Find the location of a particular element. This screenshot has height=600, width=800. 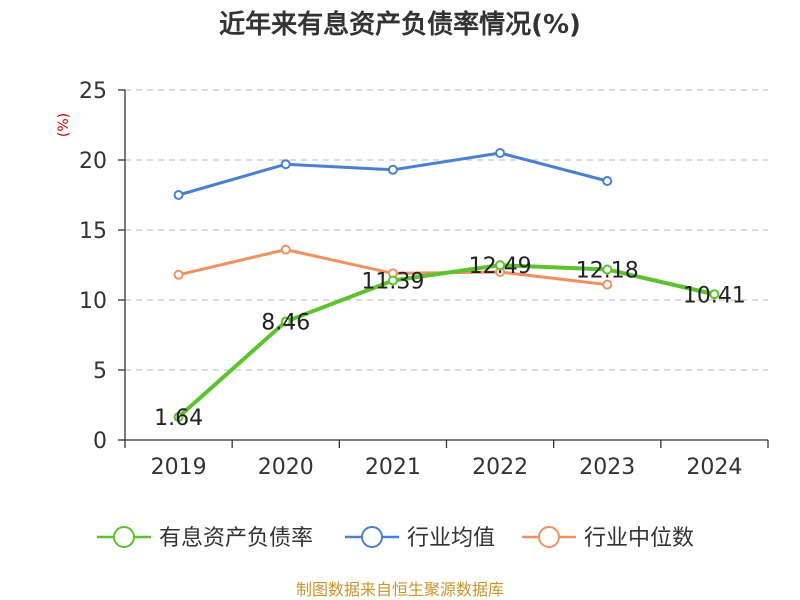

x-tick-label: 2022 is located at coordinates (500, 467).